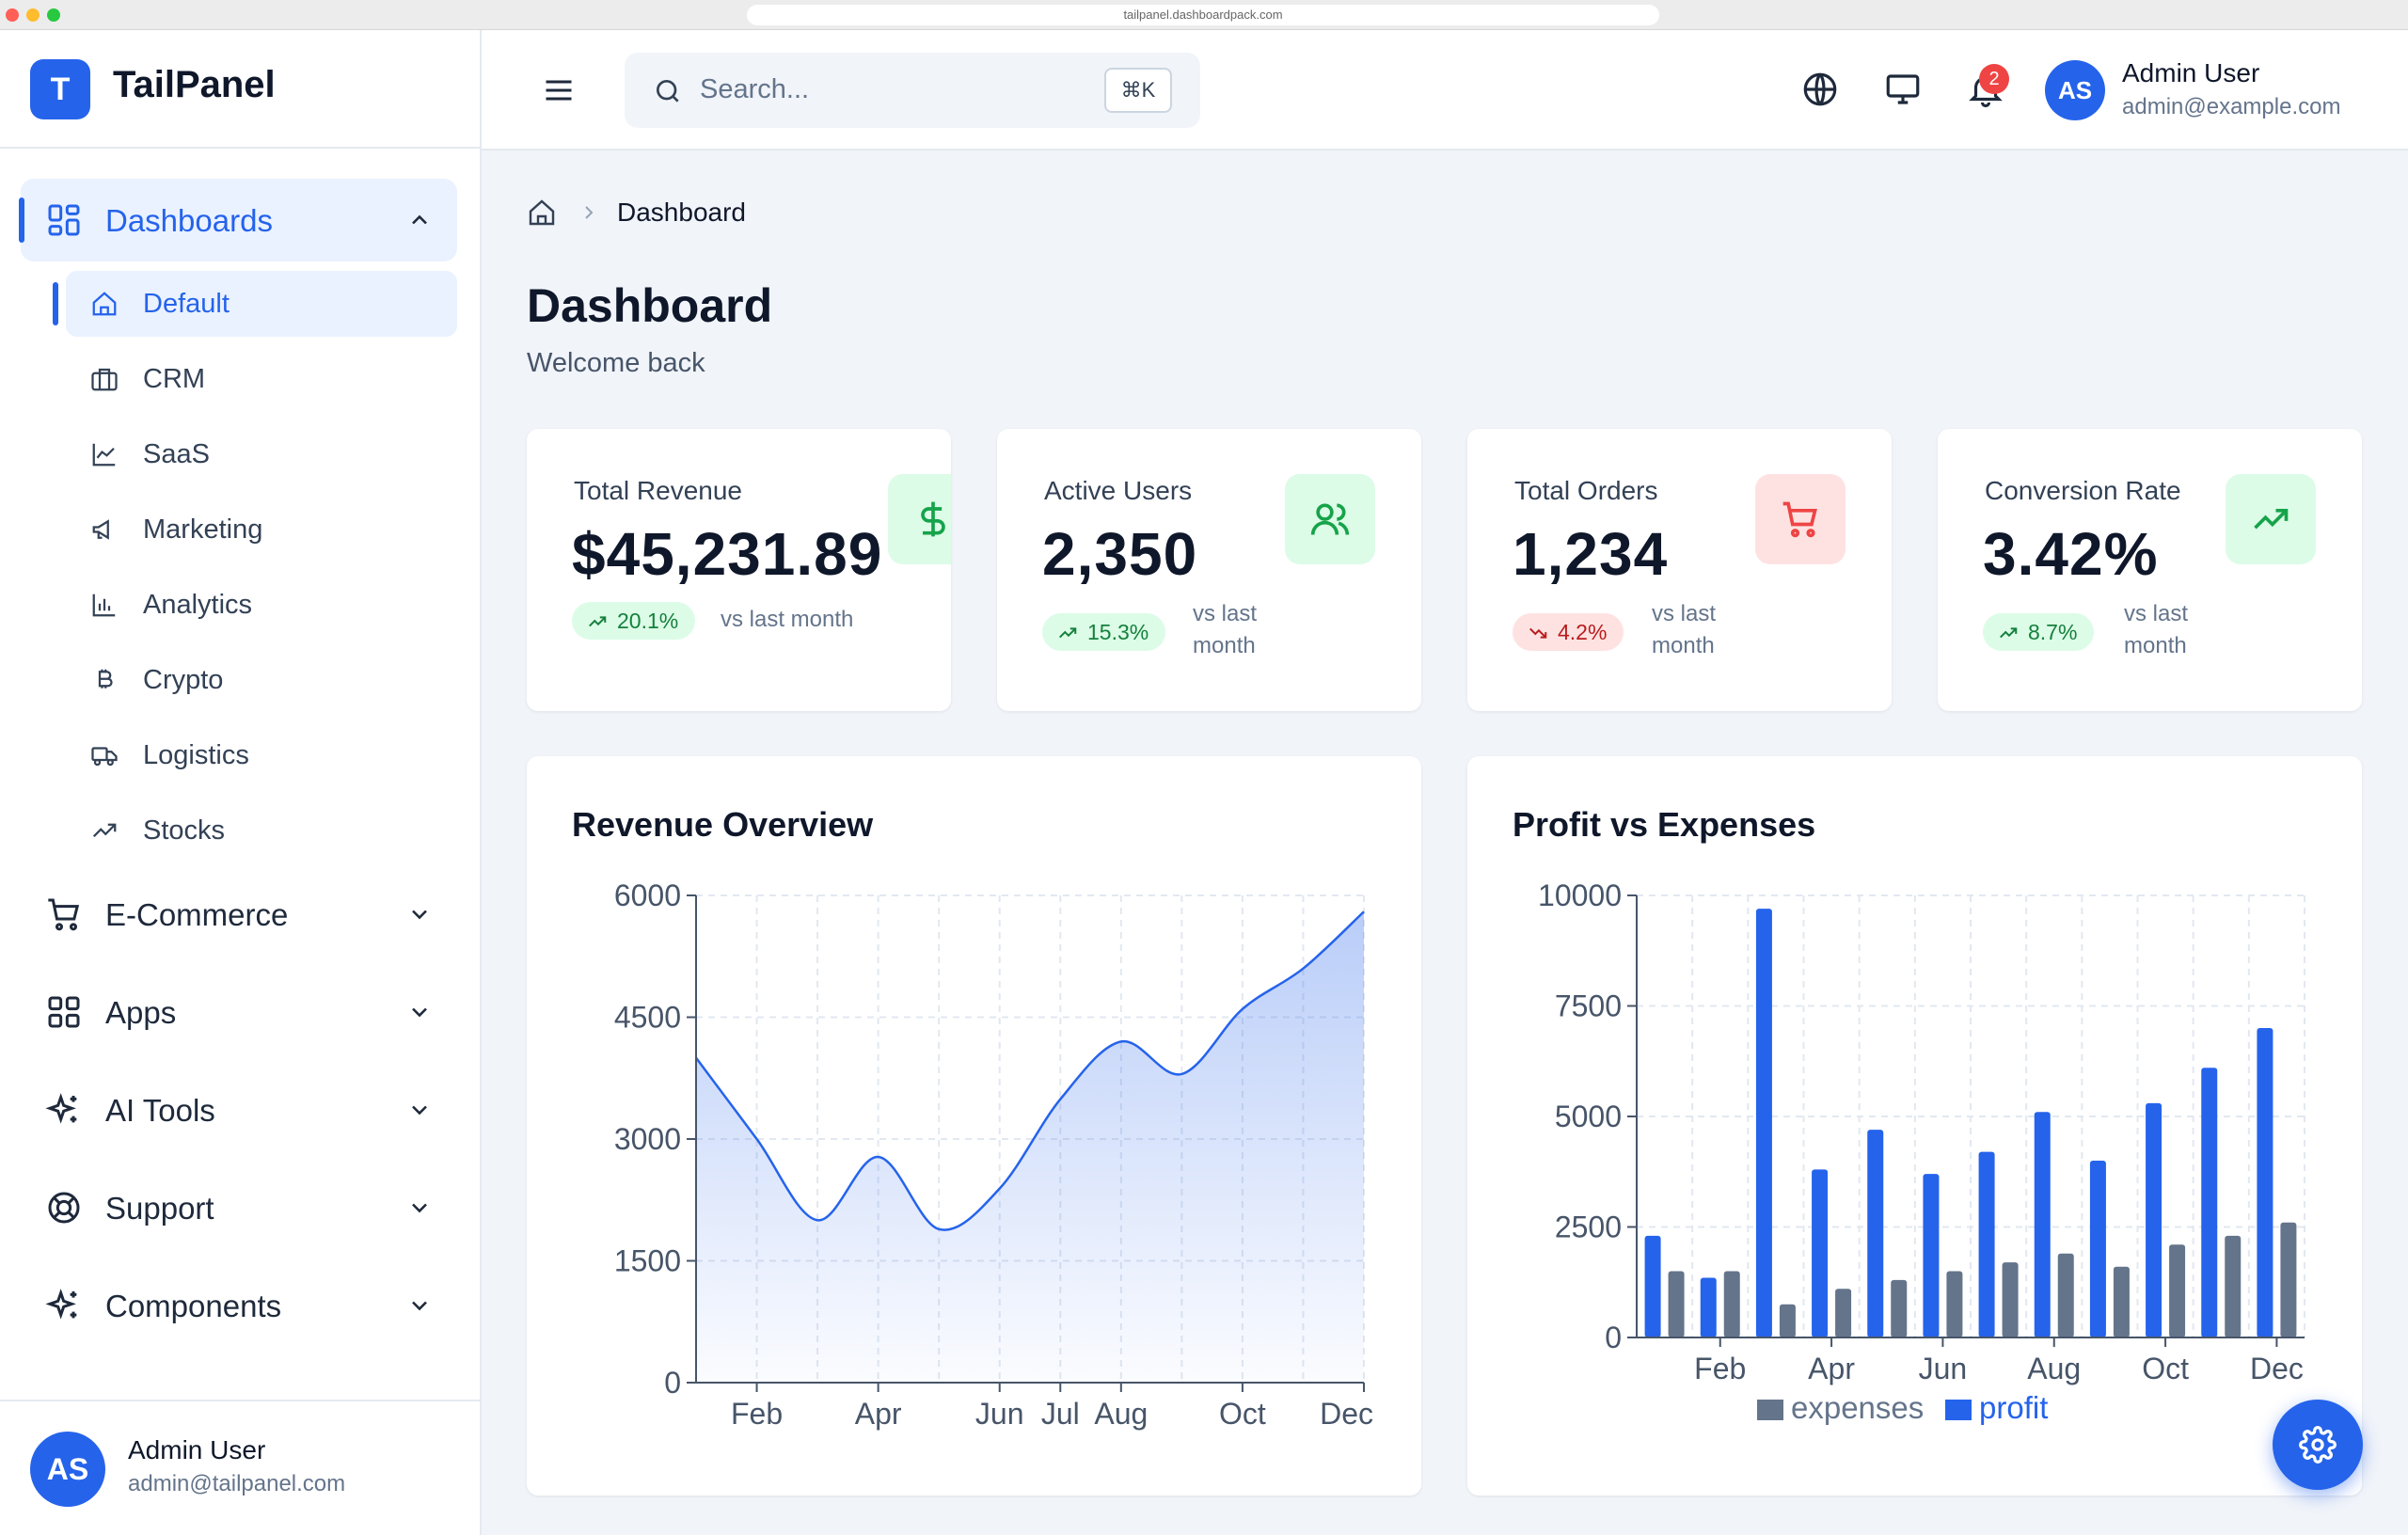  What do you see at coordinates (1665, 824) in the screenshot?
I see `chart-title: Profit vs Expenses` at bounding box center [1665, 824].